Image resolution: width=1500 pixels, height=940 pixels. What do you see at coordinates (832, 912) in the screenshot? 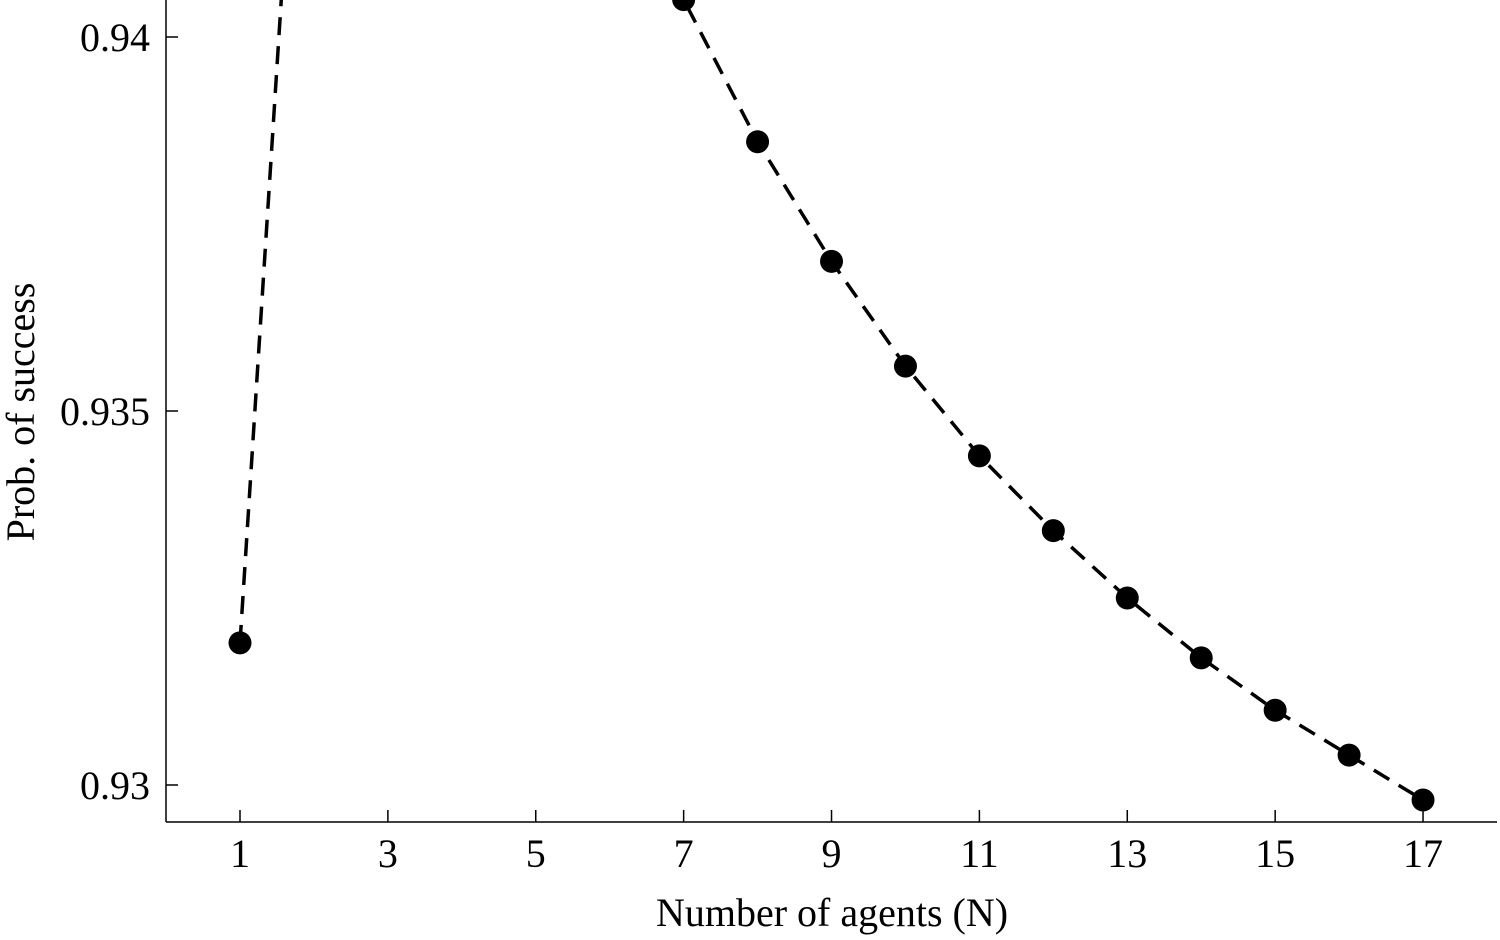
I see `x-axis-title: Number of agents (N)` at bounding box center [832, 912].